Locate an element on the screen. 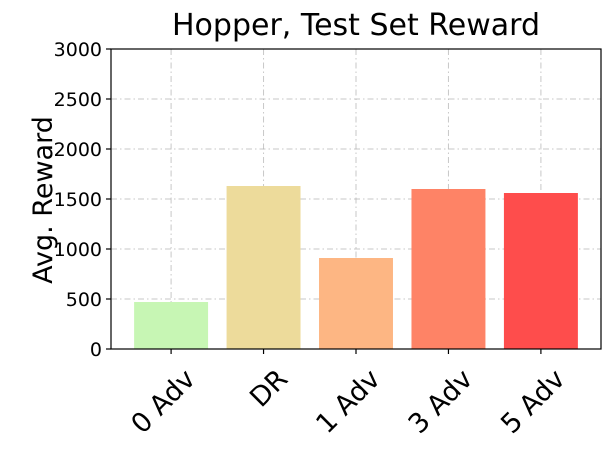 The width and height of the screenshot is (611, 451). y-tick-label: 0 is located at coordinates (96, 350).